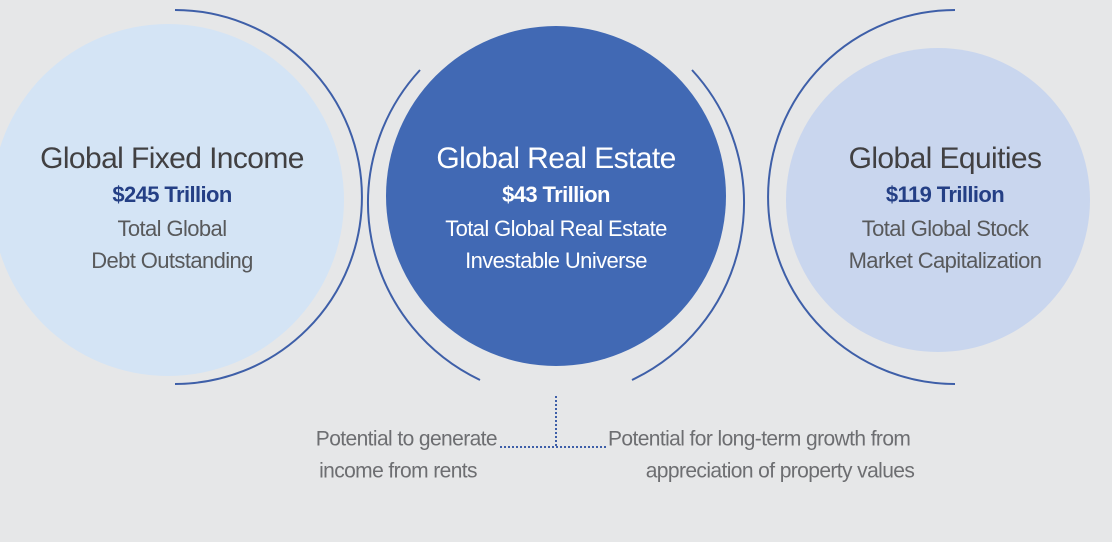  What do you see at coordinates (172, 228) in the screenshot?
I see `circle-description: Total Global` at bounding box center [172, 228].